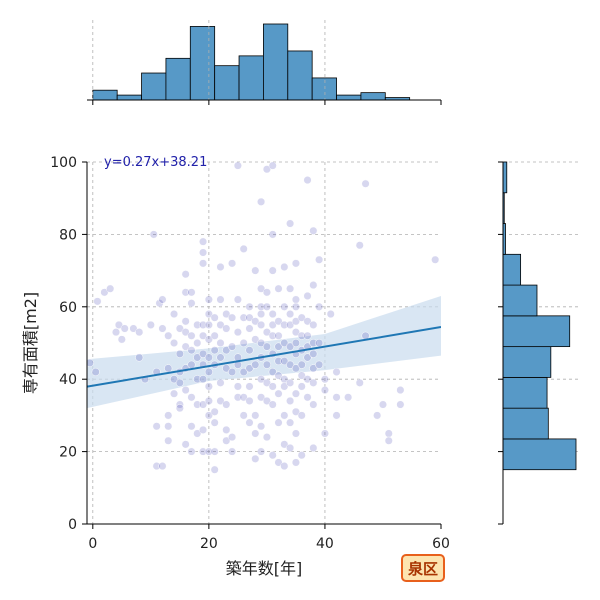 This screenshot has width=600, height=600. Describe the element at coordinates (325, 544) in the screenshot. I see `x-tick-label: 40` at that location.